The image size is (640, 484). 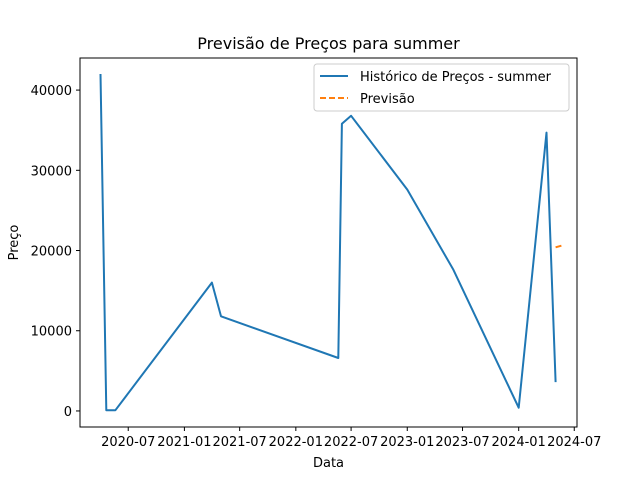 I want to click on x-tick-label: 2022-07, so click(x=351, y=442).